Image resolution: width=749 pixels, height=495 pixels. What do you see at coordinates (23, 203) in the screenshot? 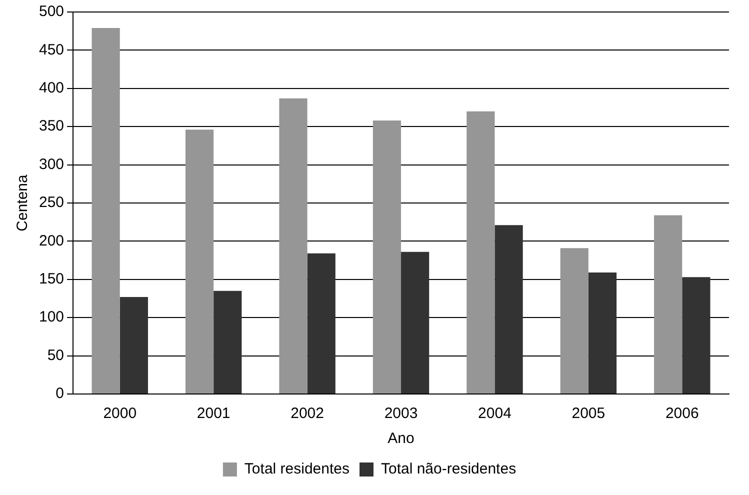
I see `y-axis-title: Centena` at bounding box center [23, 203].